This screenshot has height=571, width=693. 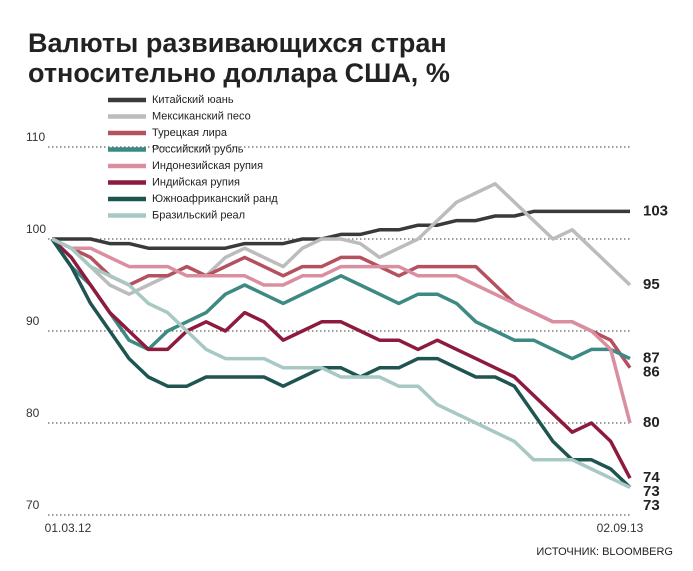 I want to click on end-label: 103, so click(x=655, y=210).